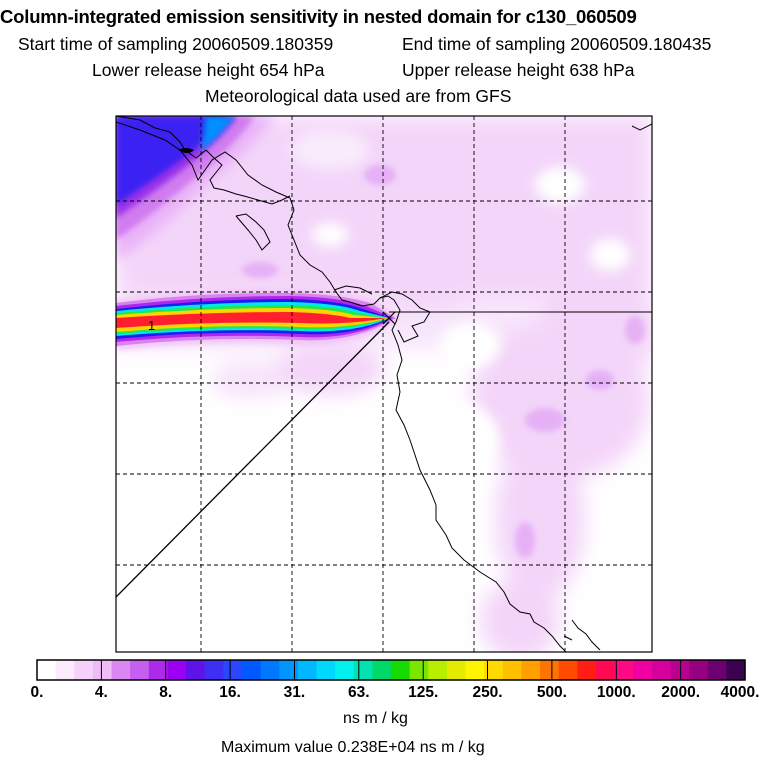  What do you see at coordinates (166, 692) in the screenshot?
I see `colorbar-tick-label: 8.` at bounding box center [166, 692].